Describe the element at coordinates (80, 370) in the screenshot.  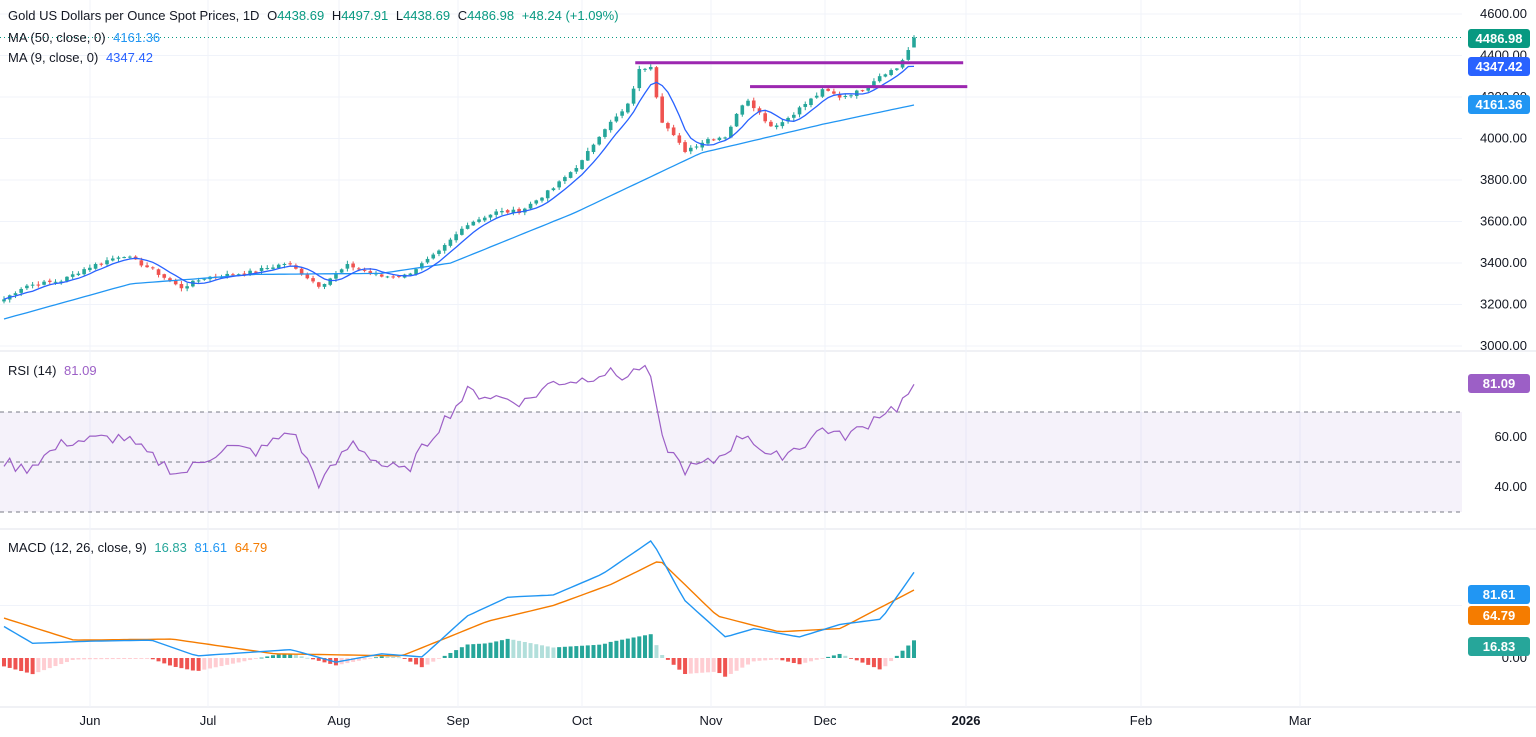
I see `rsi-value: 81.09` at that location.